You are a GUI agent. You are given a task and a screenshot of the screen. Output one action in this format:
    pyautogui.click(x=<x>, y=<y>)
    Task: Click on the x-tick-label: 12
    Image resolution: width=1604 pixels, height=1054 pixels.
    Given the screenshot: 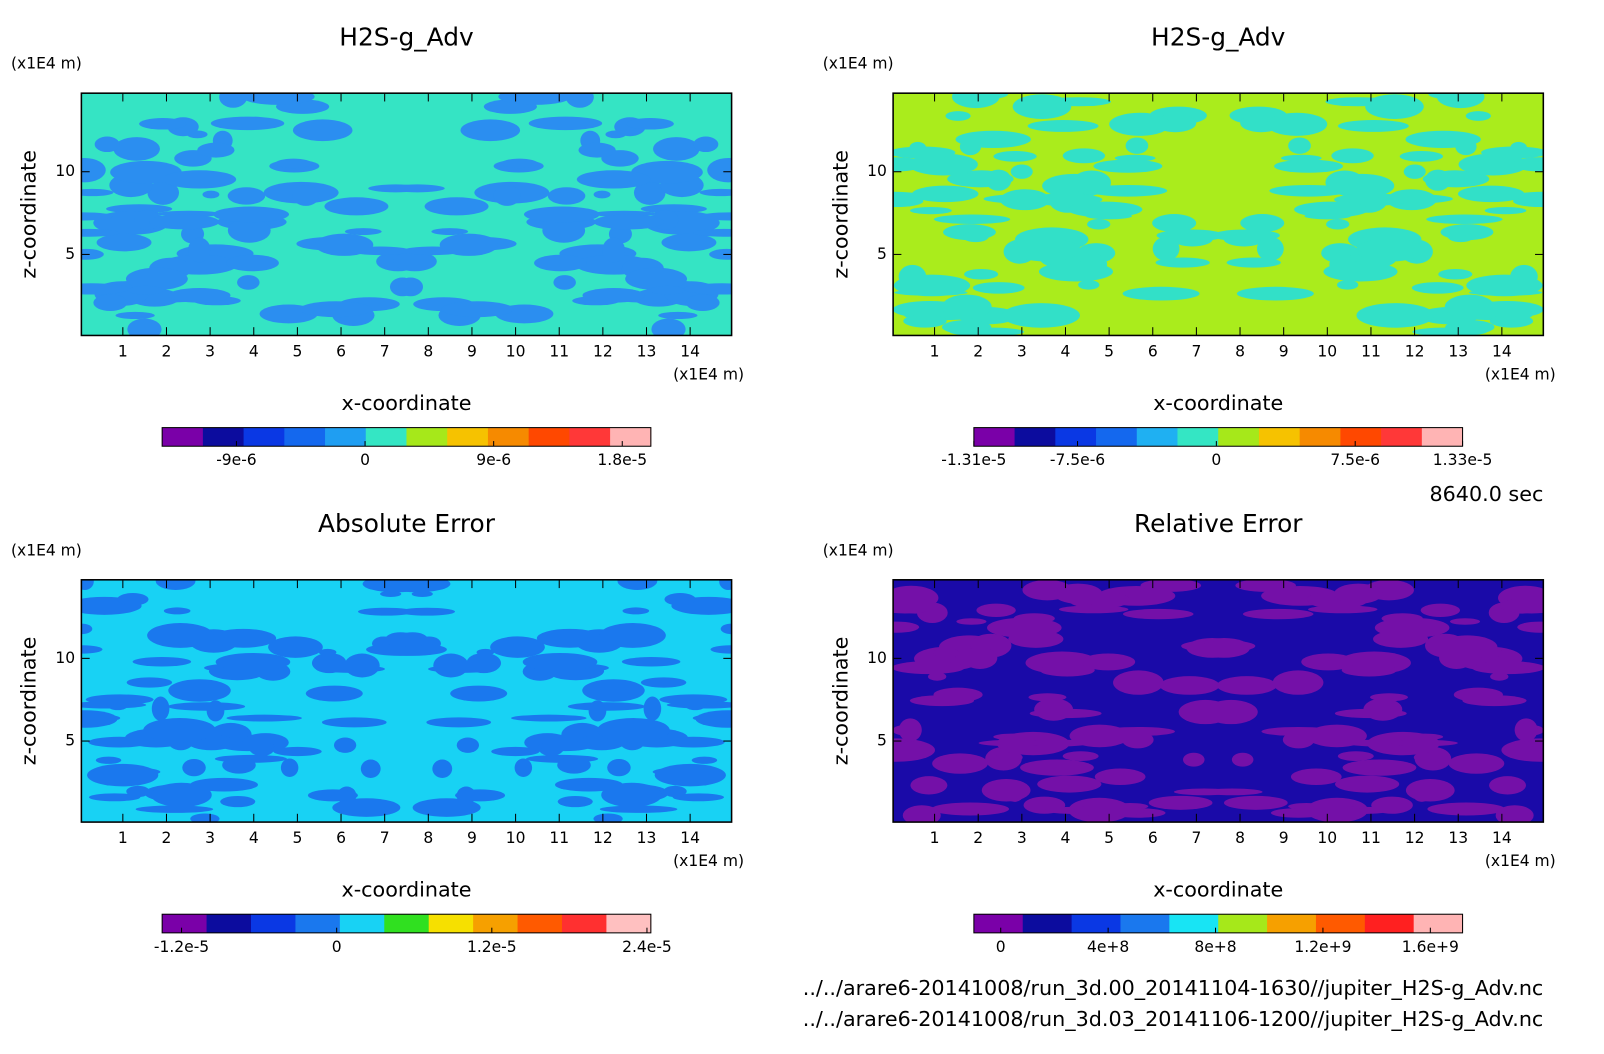 What is the action you would take?
    pyautogui.click(x=1415, y=352)
    